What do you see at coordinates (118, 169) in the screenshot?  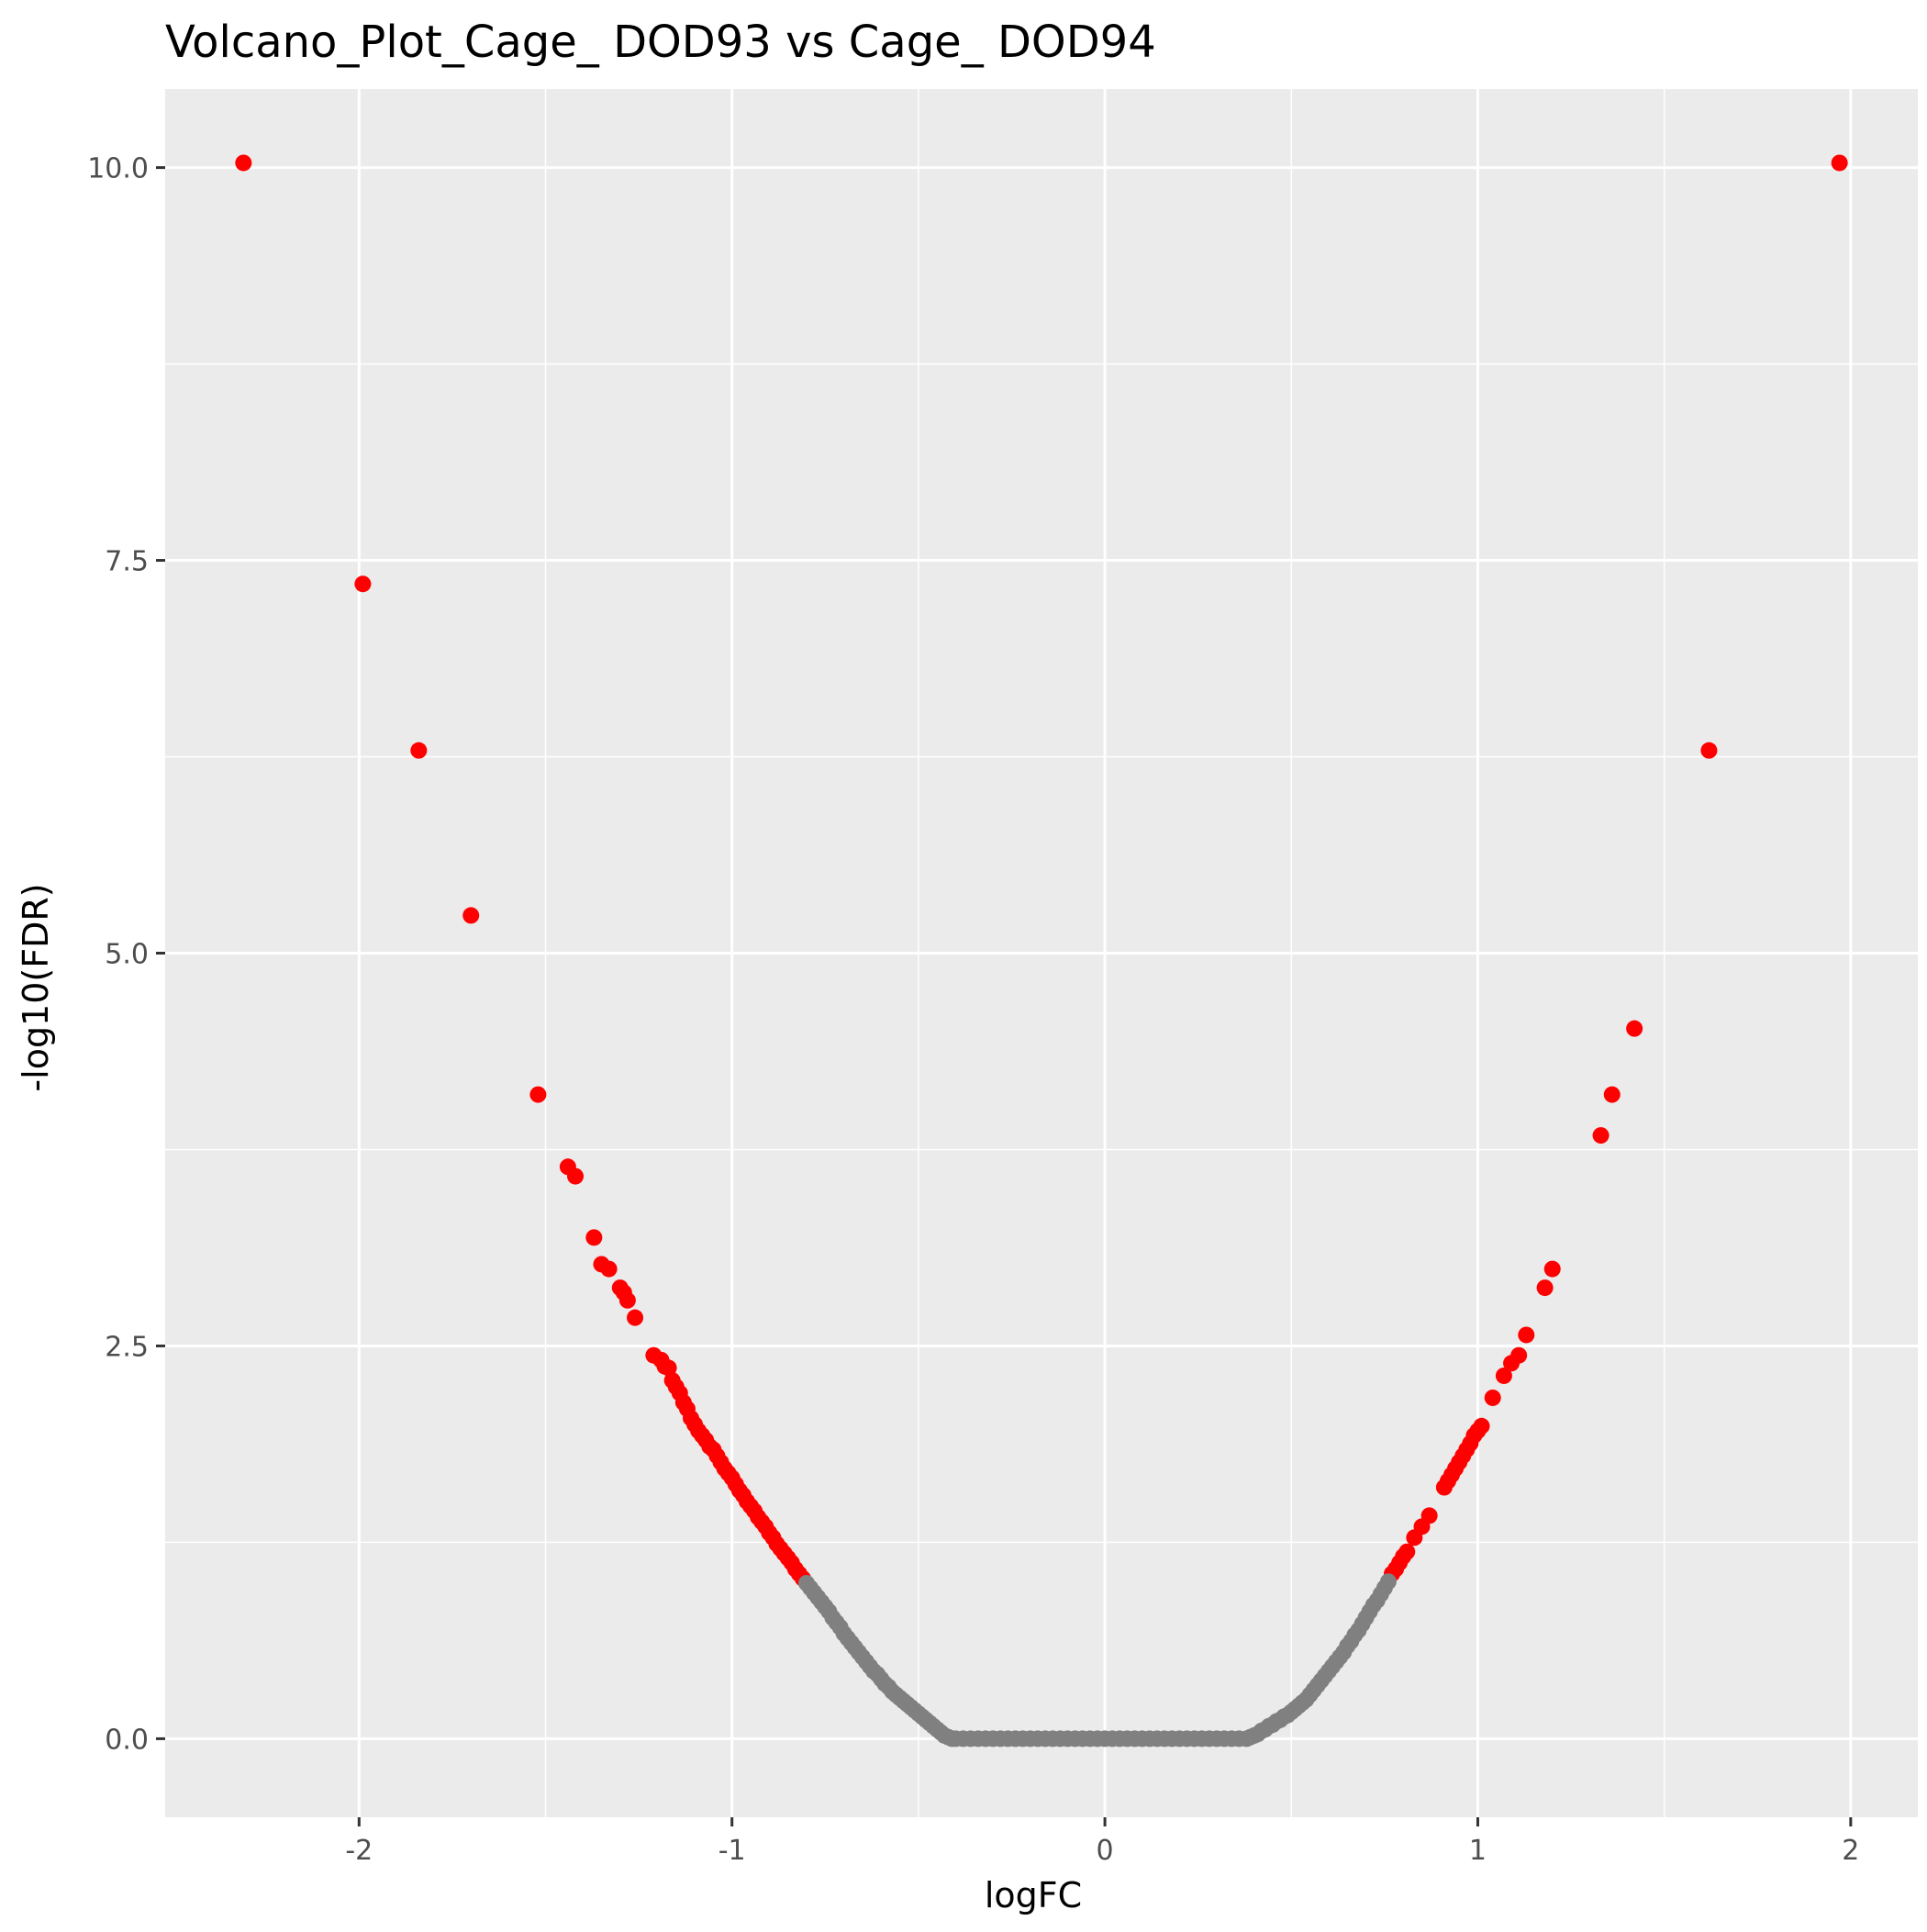 I see `y-tick-label: 10.0` at bounding box center [118, 169].